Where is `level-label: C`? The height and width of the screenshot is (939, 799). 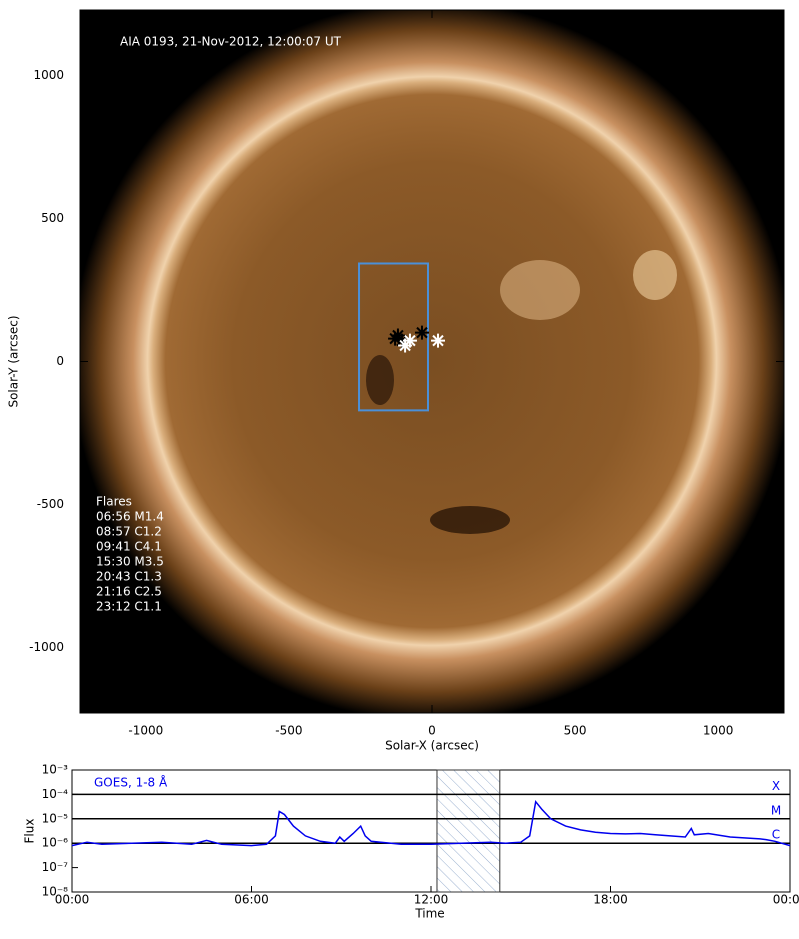
level-label: C is located at coordinates (776, 835).